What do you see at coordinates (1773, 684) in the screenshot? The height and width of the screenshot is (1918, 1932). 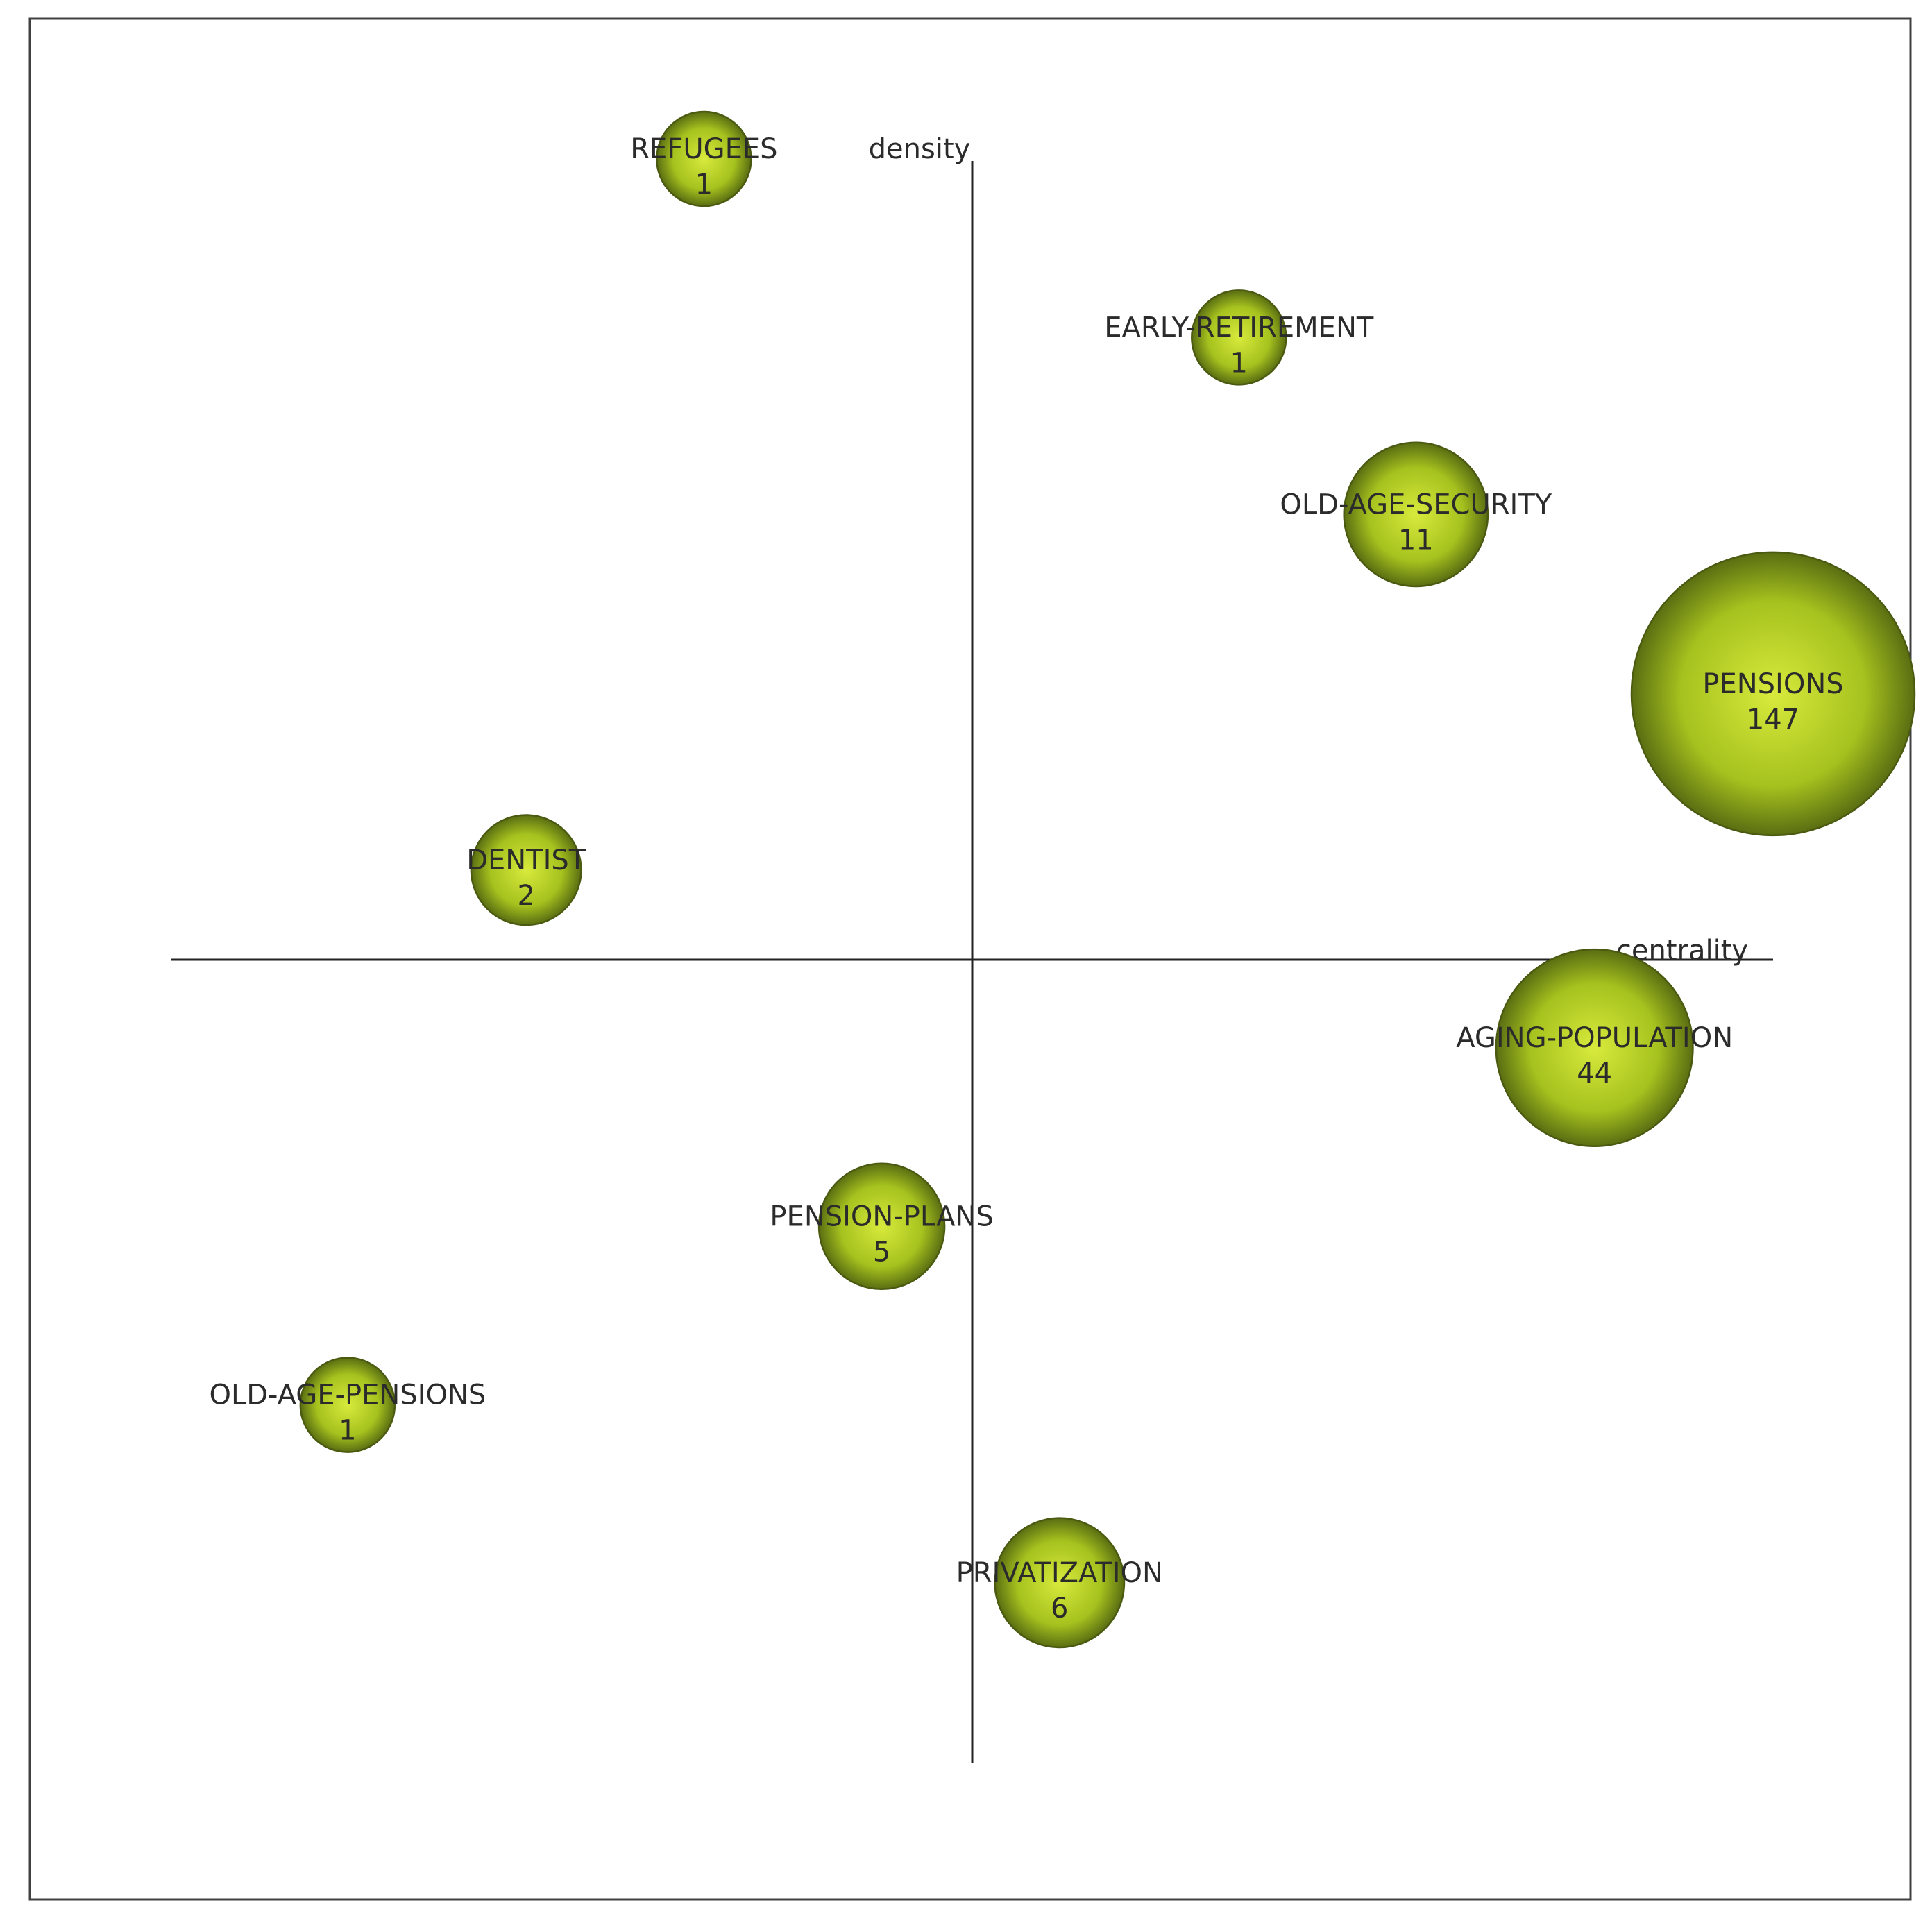 I see `bubble-label: PENSIONS` at bounding box center [1773, 684].